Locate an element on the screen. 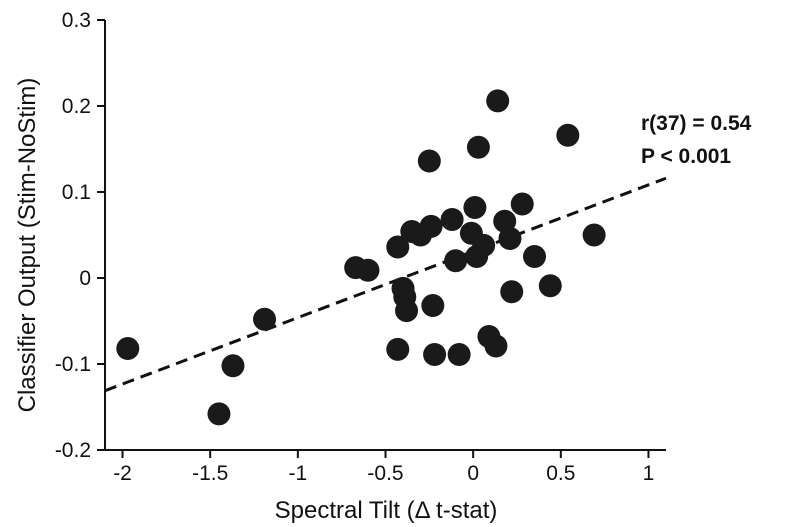  y-tick-label: -0.2 is located at coordinates (73, 450).